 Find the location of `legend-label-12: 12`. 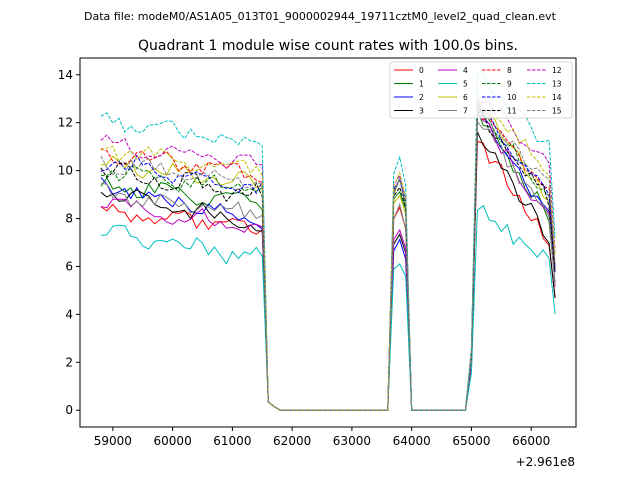

legend-label-12: 12 is located at coordinates (557, 70).